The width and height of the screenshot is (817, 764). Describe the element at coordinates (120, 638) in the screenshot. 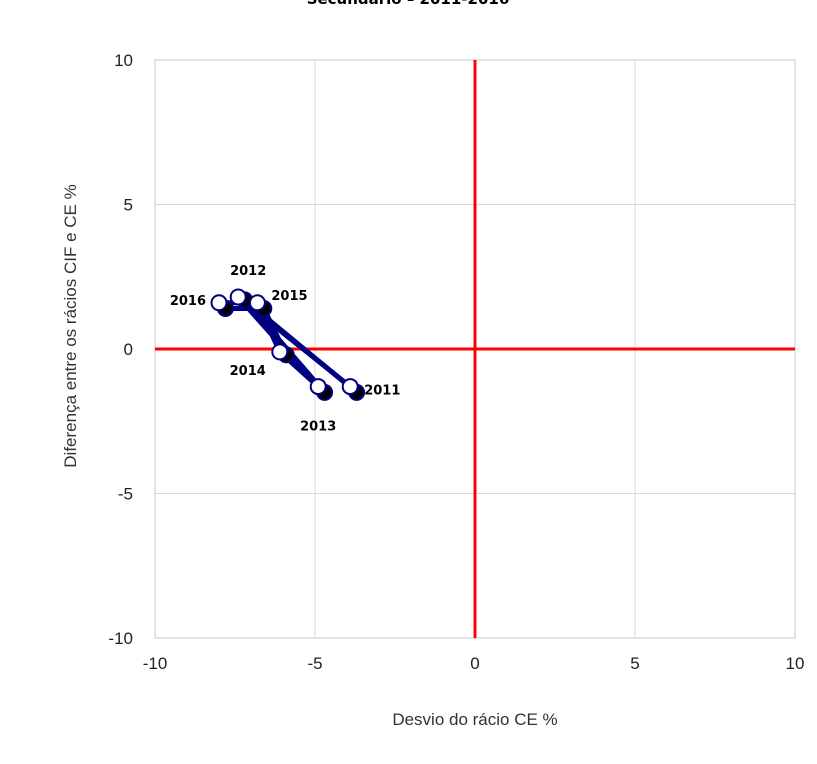

I see `y-tick-label: -10` at that location.